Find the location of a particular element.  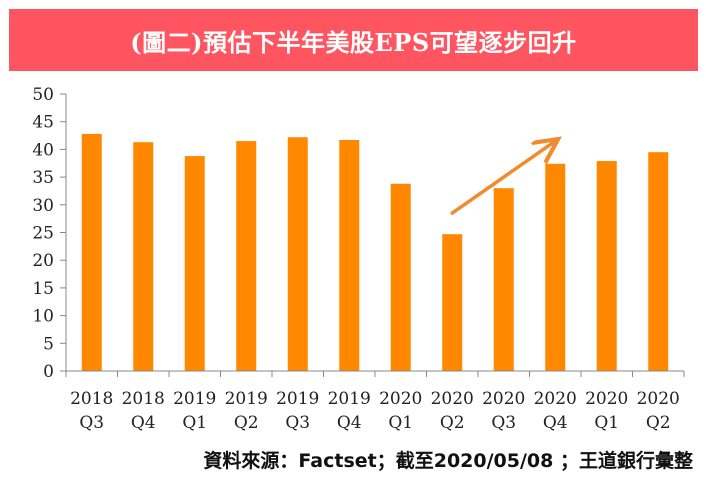

y-tick-label: 5 is located at coordinates (48, 344).